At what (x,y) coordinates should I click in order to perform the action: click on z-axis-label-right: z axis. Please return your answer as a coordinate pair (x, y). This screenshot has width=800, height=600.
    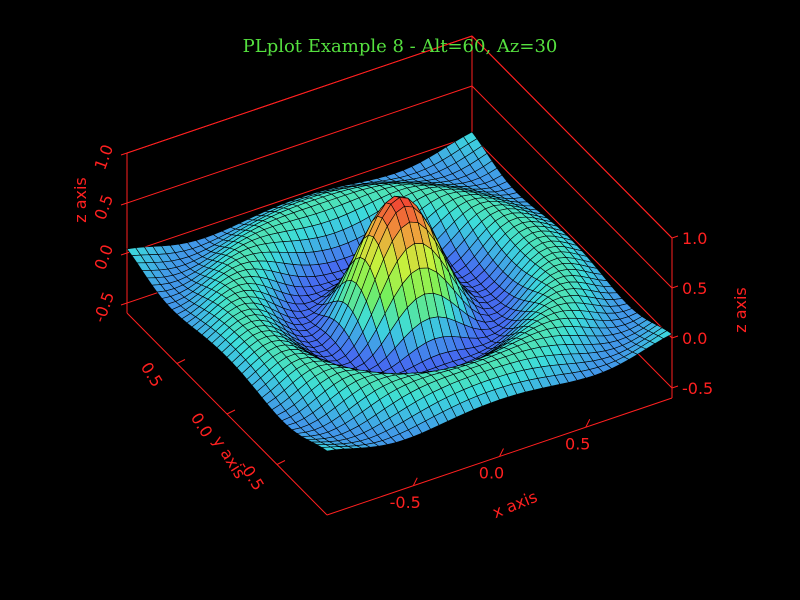
    Looking at the image, I should click on (740, 310).